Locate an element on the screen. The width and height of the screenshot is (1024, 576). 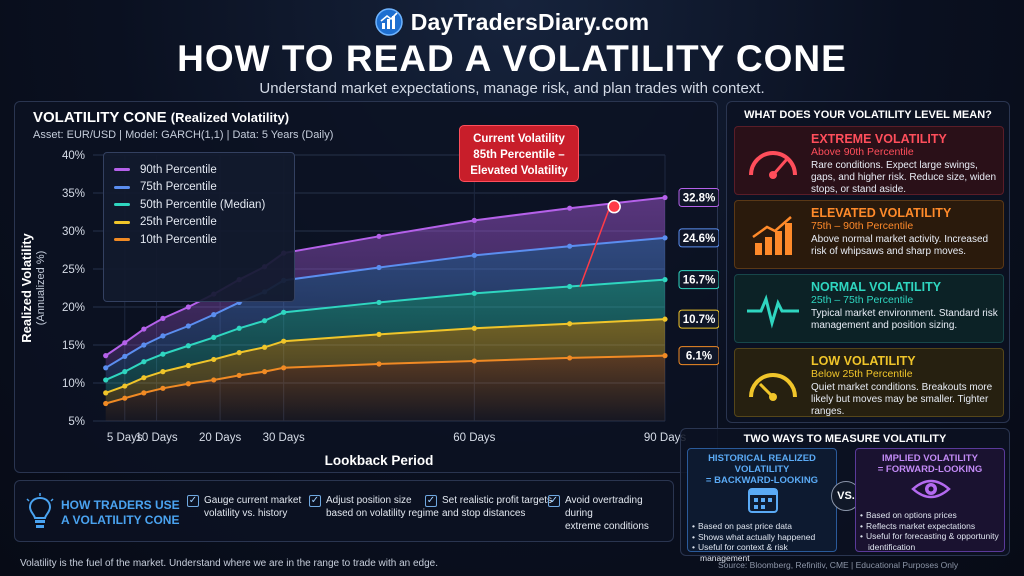
list-item: Reflects market expectations is located at coordinates (935, 526).